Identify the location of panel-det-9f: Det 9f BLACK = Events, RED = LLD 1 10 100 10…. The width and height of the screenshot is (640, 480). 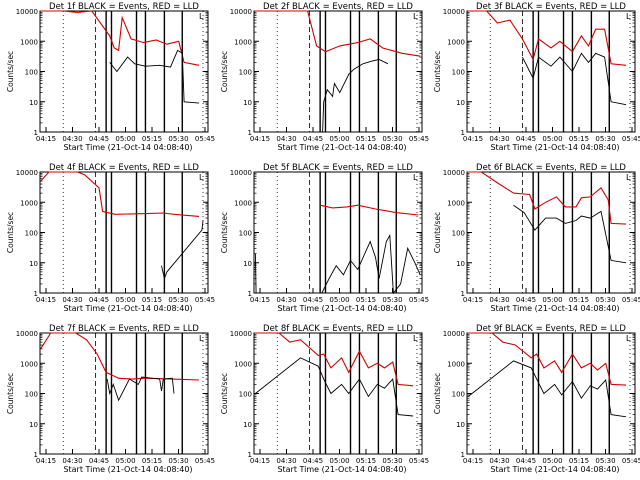
(536, 399).